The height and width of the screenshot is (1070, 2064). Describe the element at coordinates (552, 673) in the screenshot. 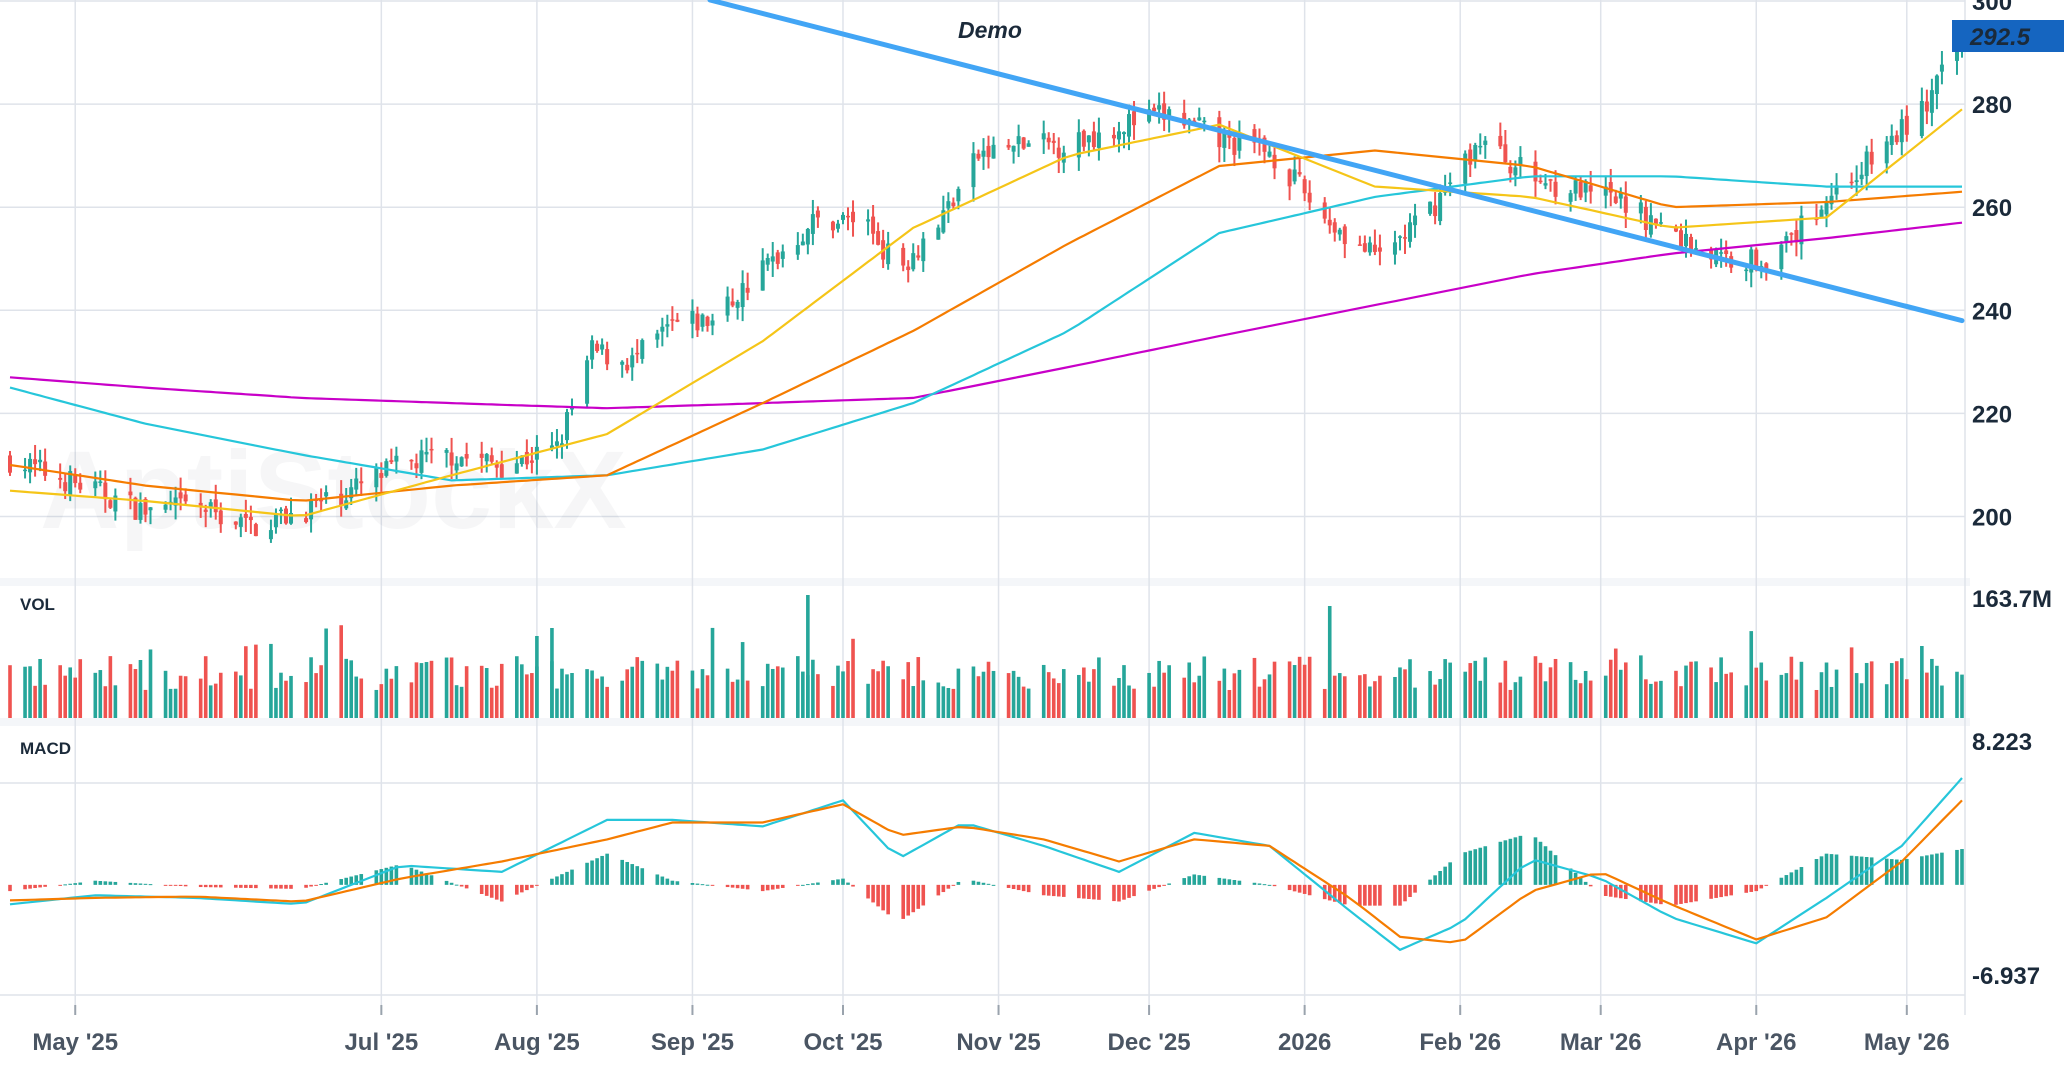

I see `volume-bar-spike` at that location.